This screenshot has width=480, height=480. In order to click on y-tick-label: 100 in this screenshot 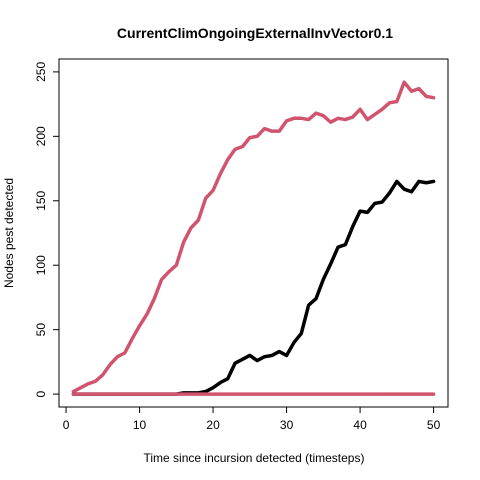, I will do `click(41, 265)`.